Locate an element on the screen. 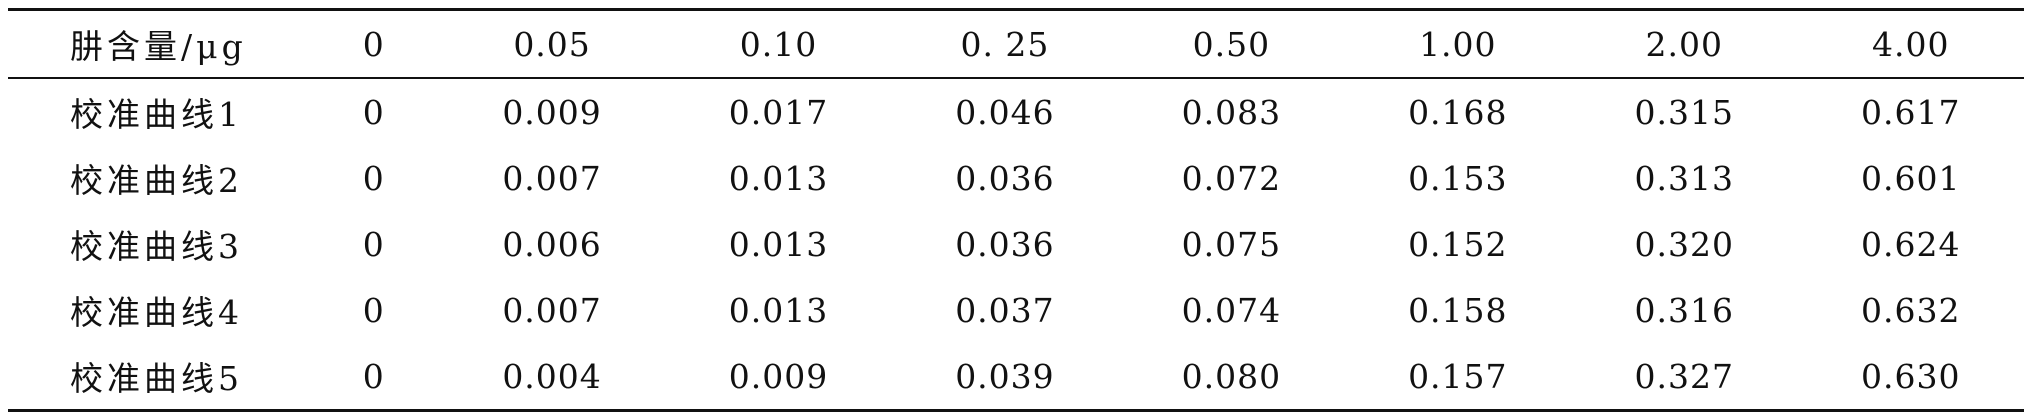 This screenshot has width=2032, height=416. row-label: 校准曲线2 is located at coordinates (156, 180).